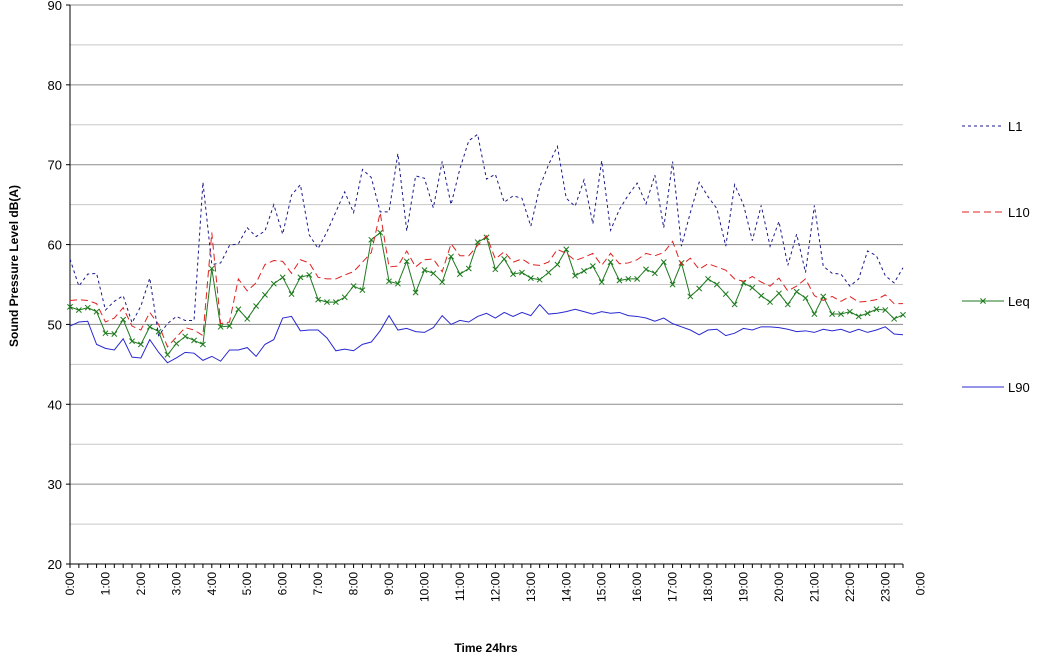 The height and width of the screenshot is (667, 1037). What do you see at coordinates (566, 587) in the screenshot?
I see `x-tick-label: 14:00` at bounding box center [566, 587].